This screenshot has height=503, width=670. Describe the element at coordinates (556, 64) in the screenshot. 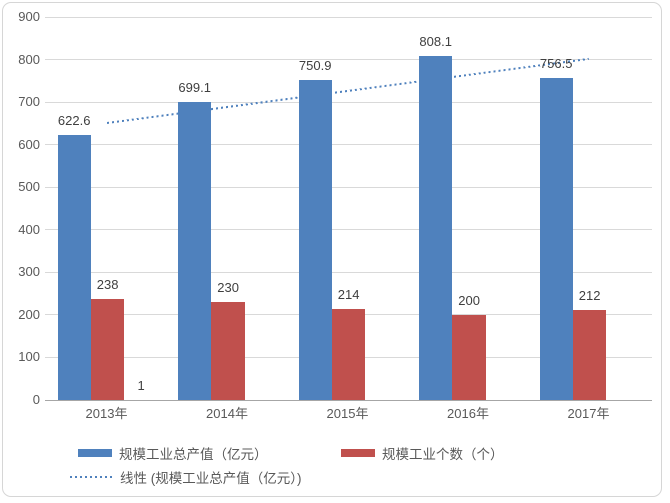

I see `data-label-total-output-2017年: 756.5` at that location.